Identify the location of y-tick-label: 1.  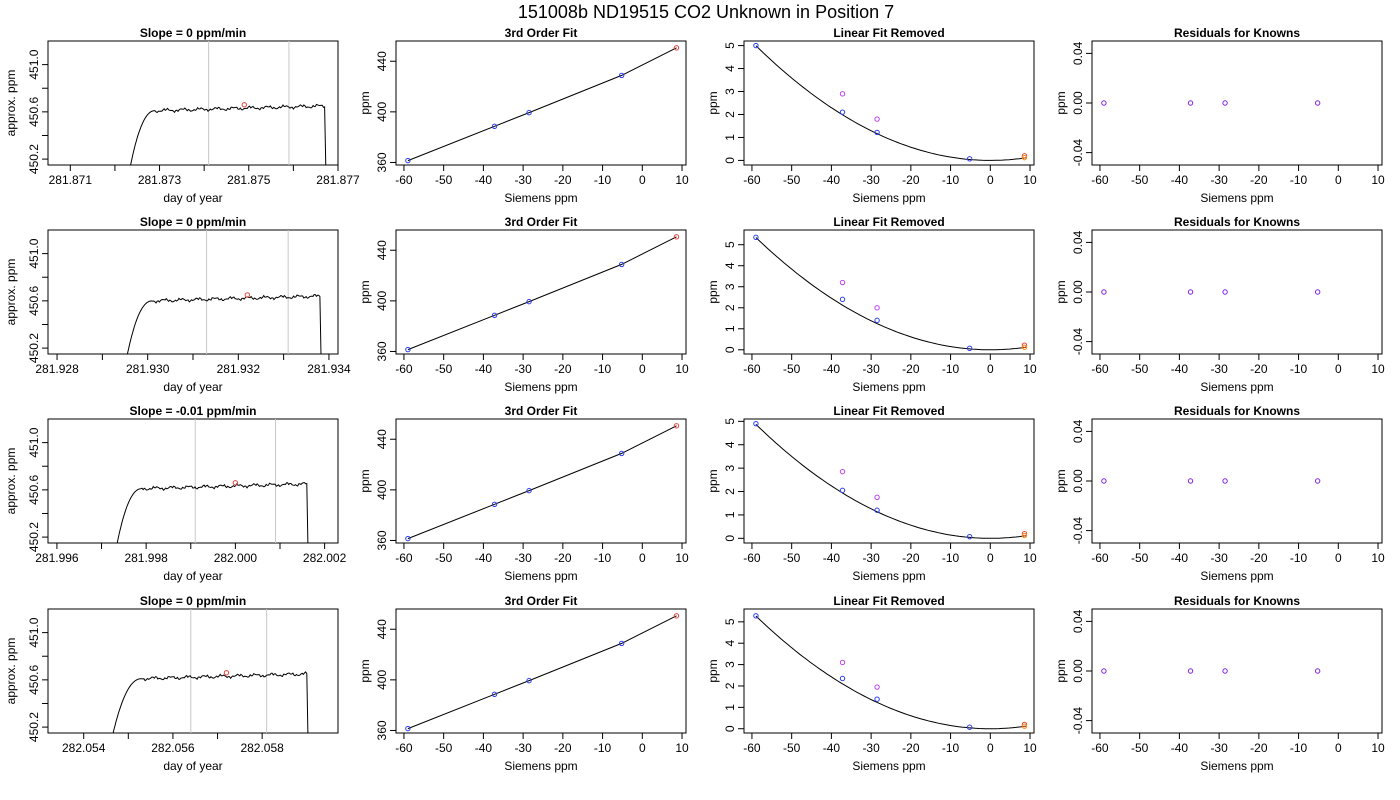
(730, 514).